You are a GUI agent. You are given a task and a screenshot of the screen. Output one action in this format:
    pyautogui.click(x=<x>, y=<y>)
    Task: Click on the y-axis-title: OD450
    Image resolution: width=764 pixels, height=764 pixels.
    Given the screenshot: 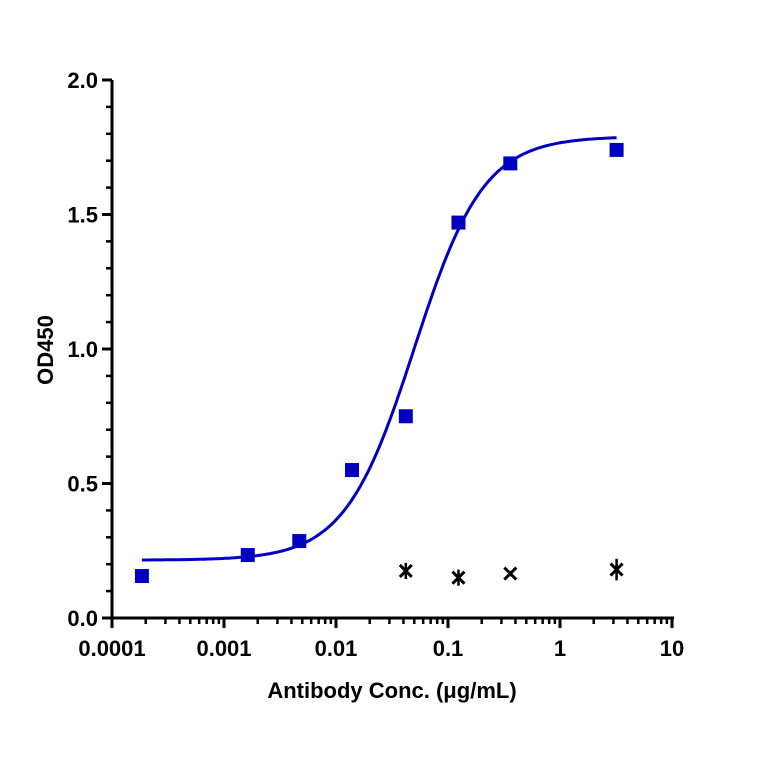 What is the action you would take?
    pyautogui.click(x=45, y=350)
    